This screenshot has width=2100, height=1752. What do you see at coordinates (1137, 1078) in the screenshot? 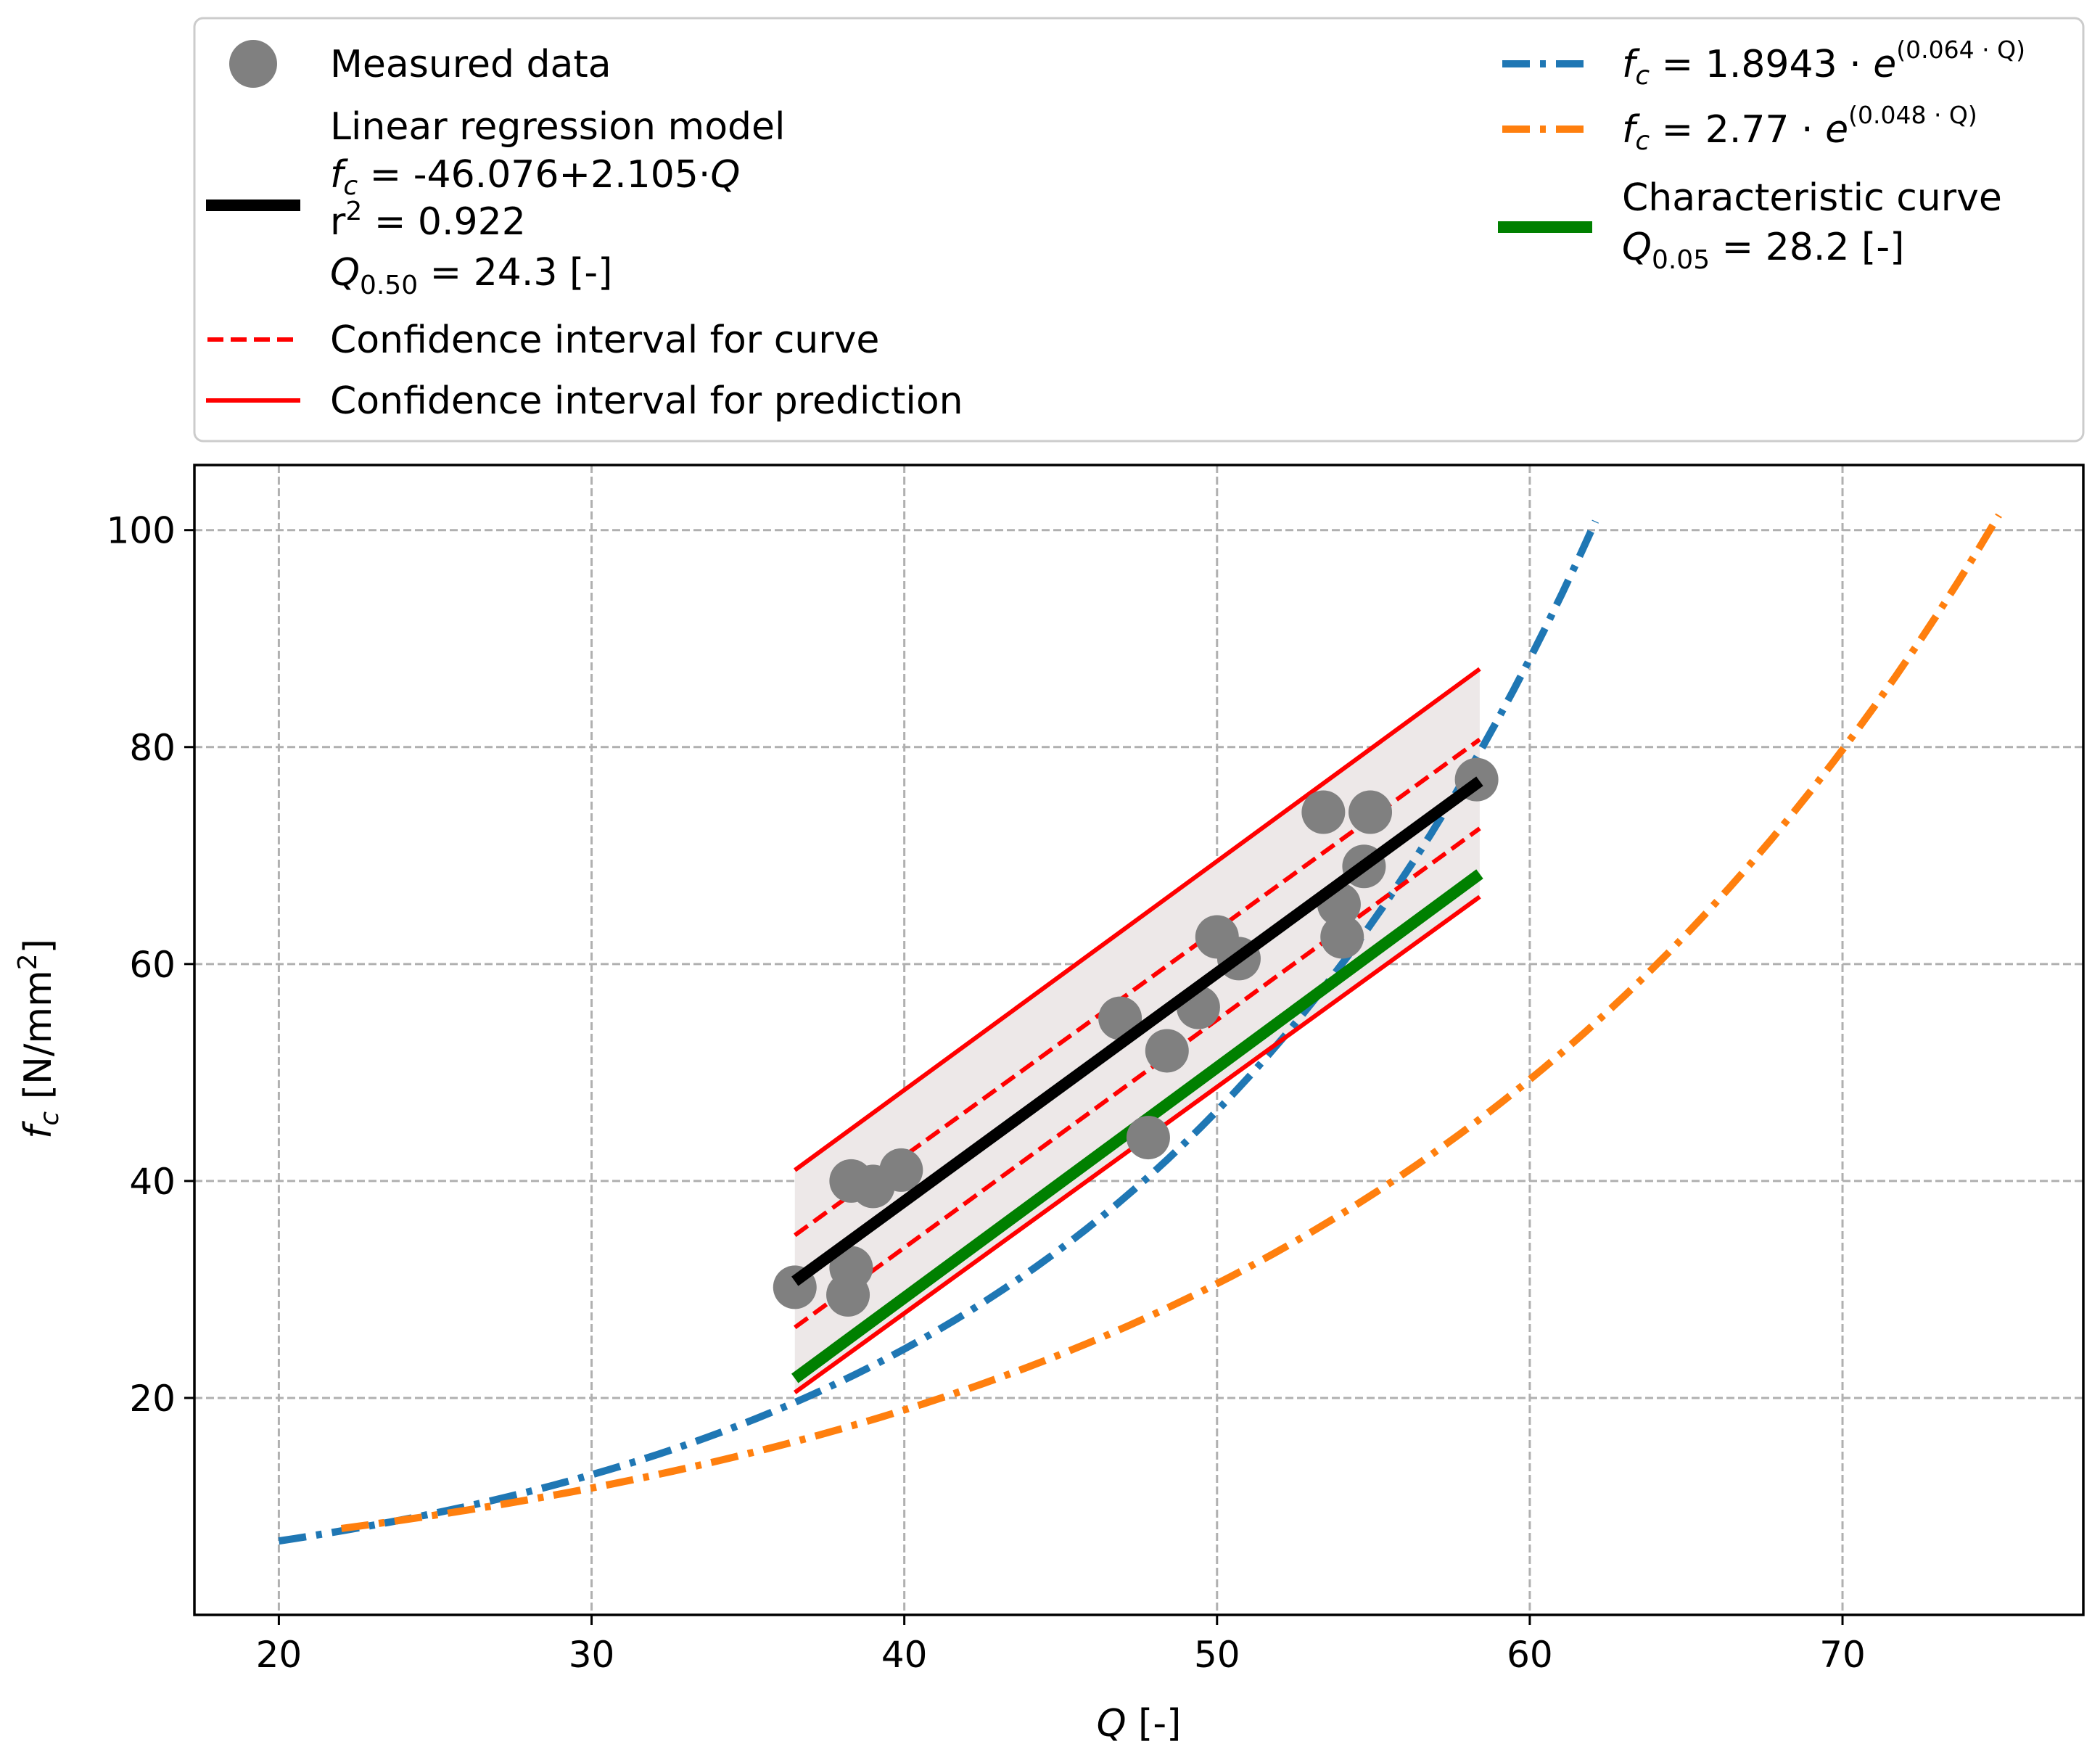
I see `confidence-lower-line` at bounding box center [1137, 1078].